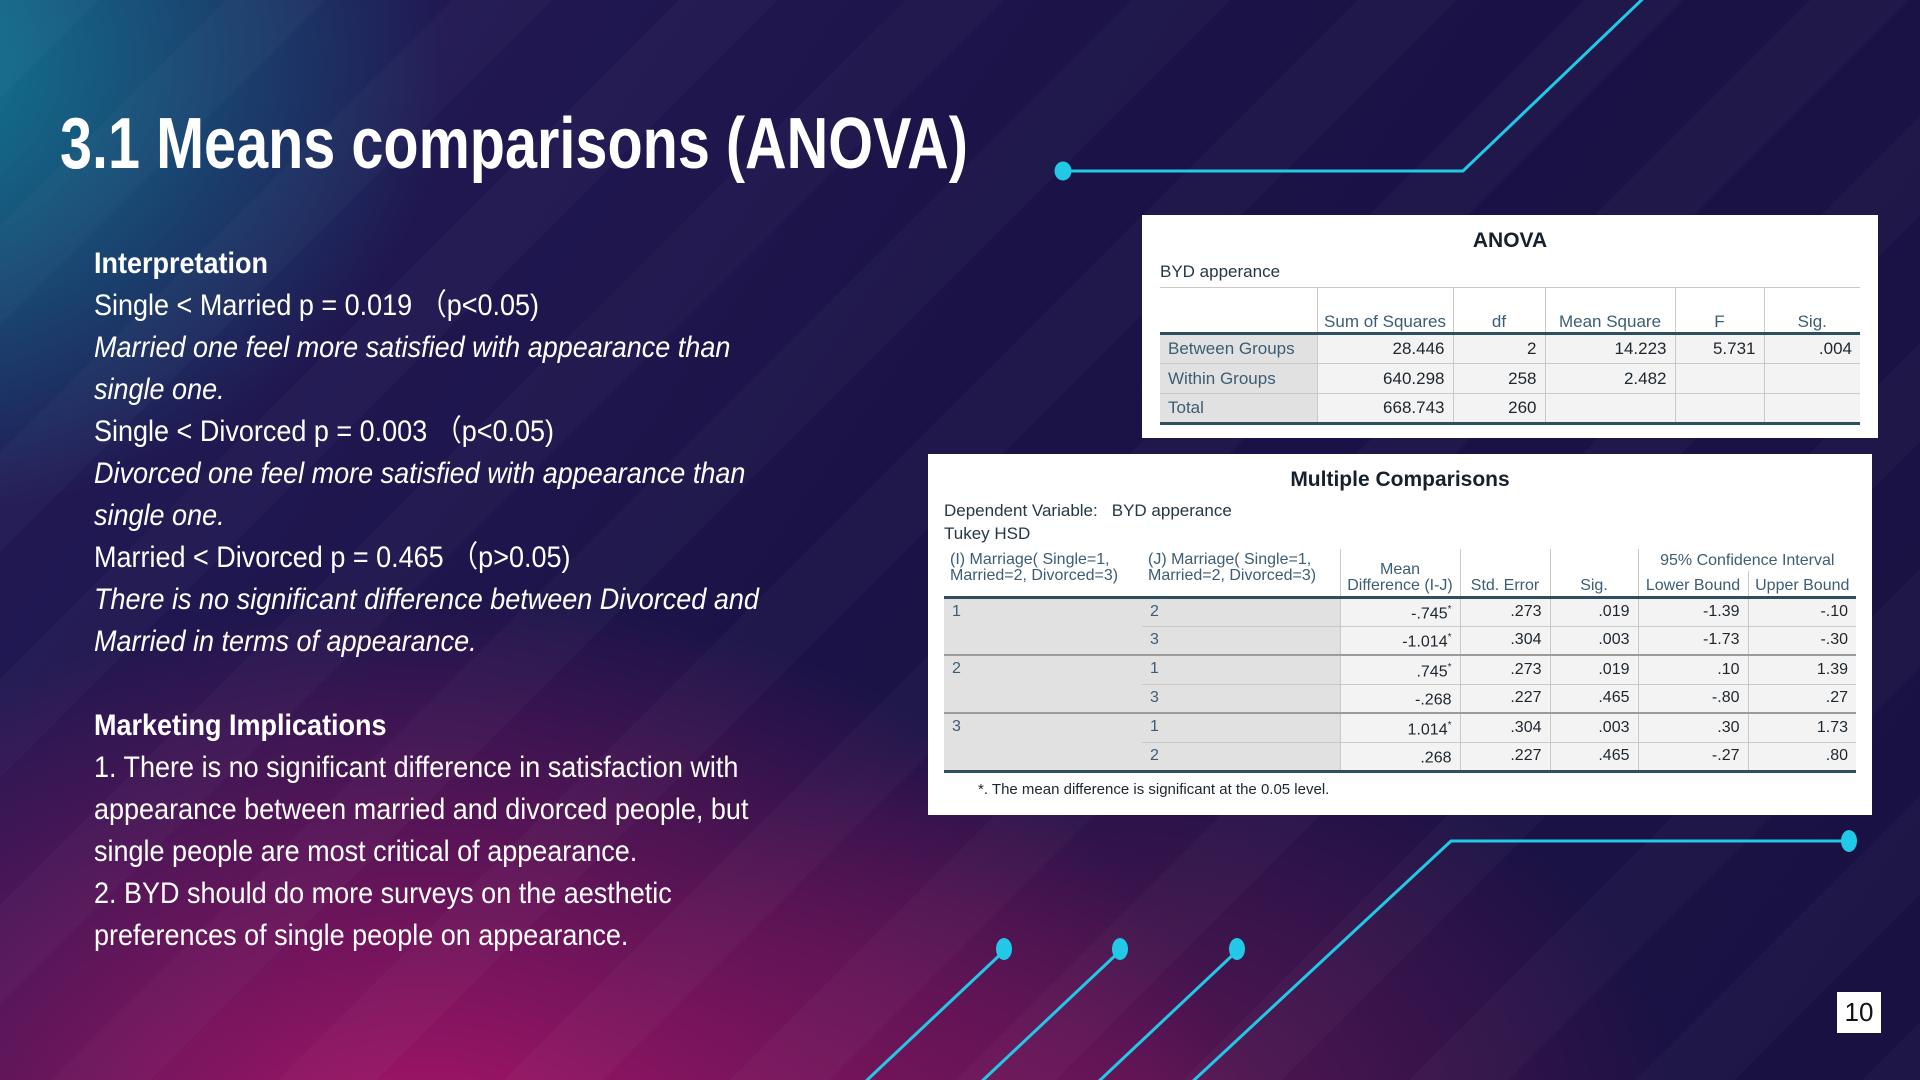 This screenshot has height=1080, width=1920. What do you see at coordinates (1520, 959) in the screenshot?
I see `bottom-right-elbow-line` at bounding box center [1520, 959].